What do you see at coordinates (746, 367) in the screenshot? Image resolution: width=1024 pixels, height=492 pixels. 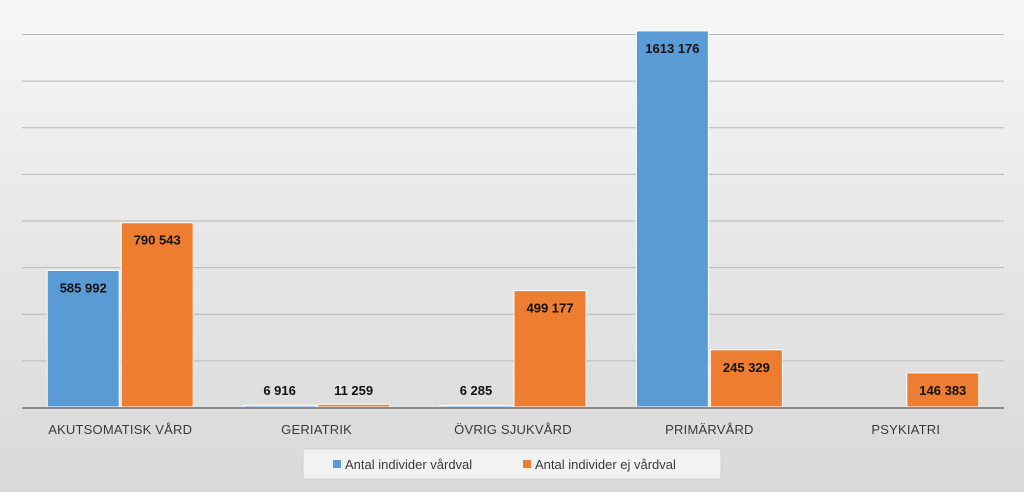 I see `bar-value-label: 245 329` at bounding box center [746, 367].